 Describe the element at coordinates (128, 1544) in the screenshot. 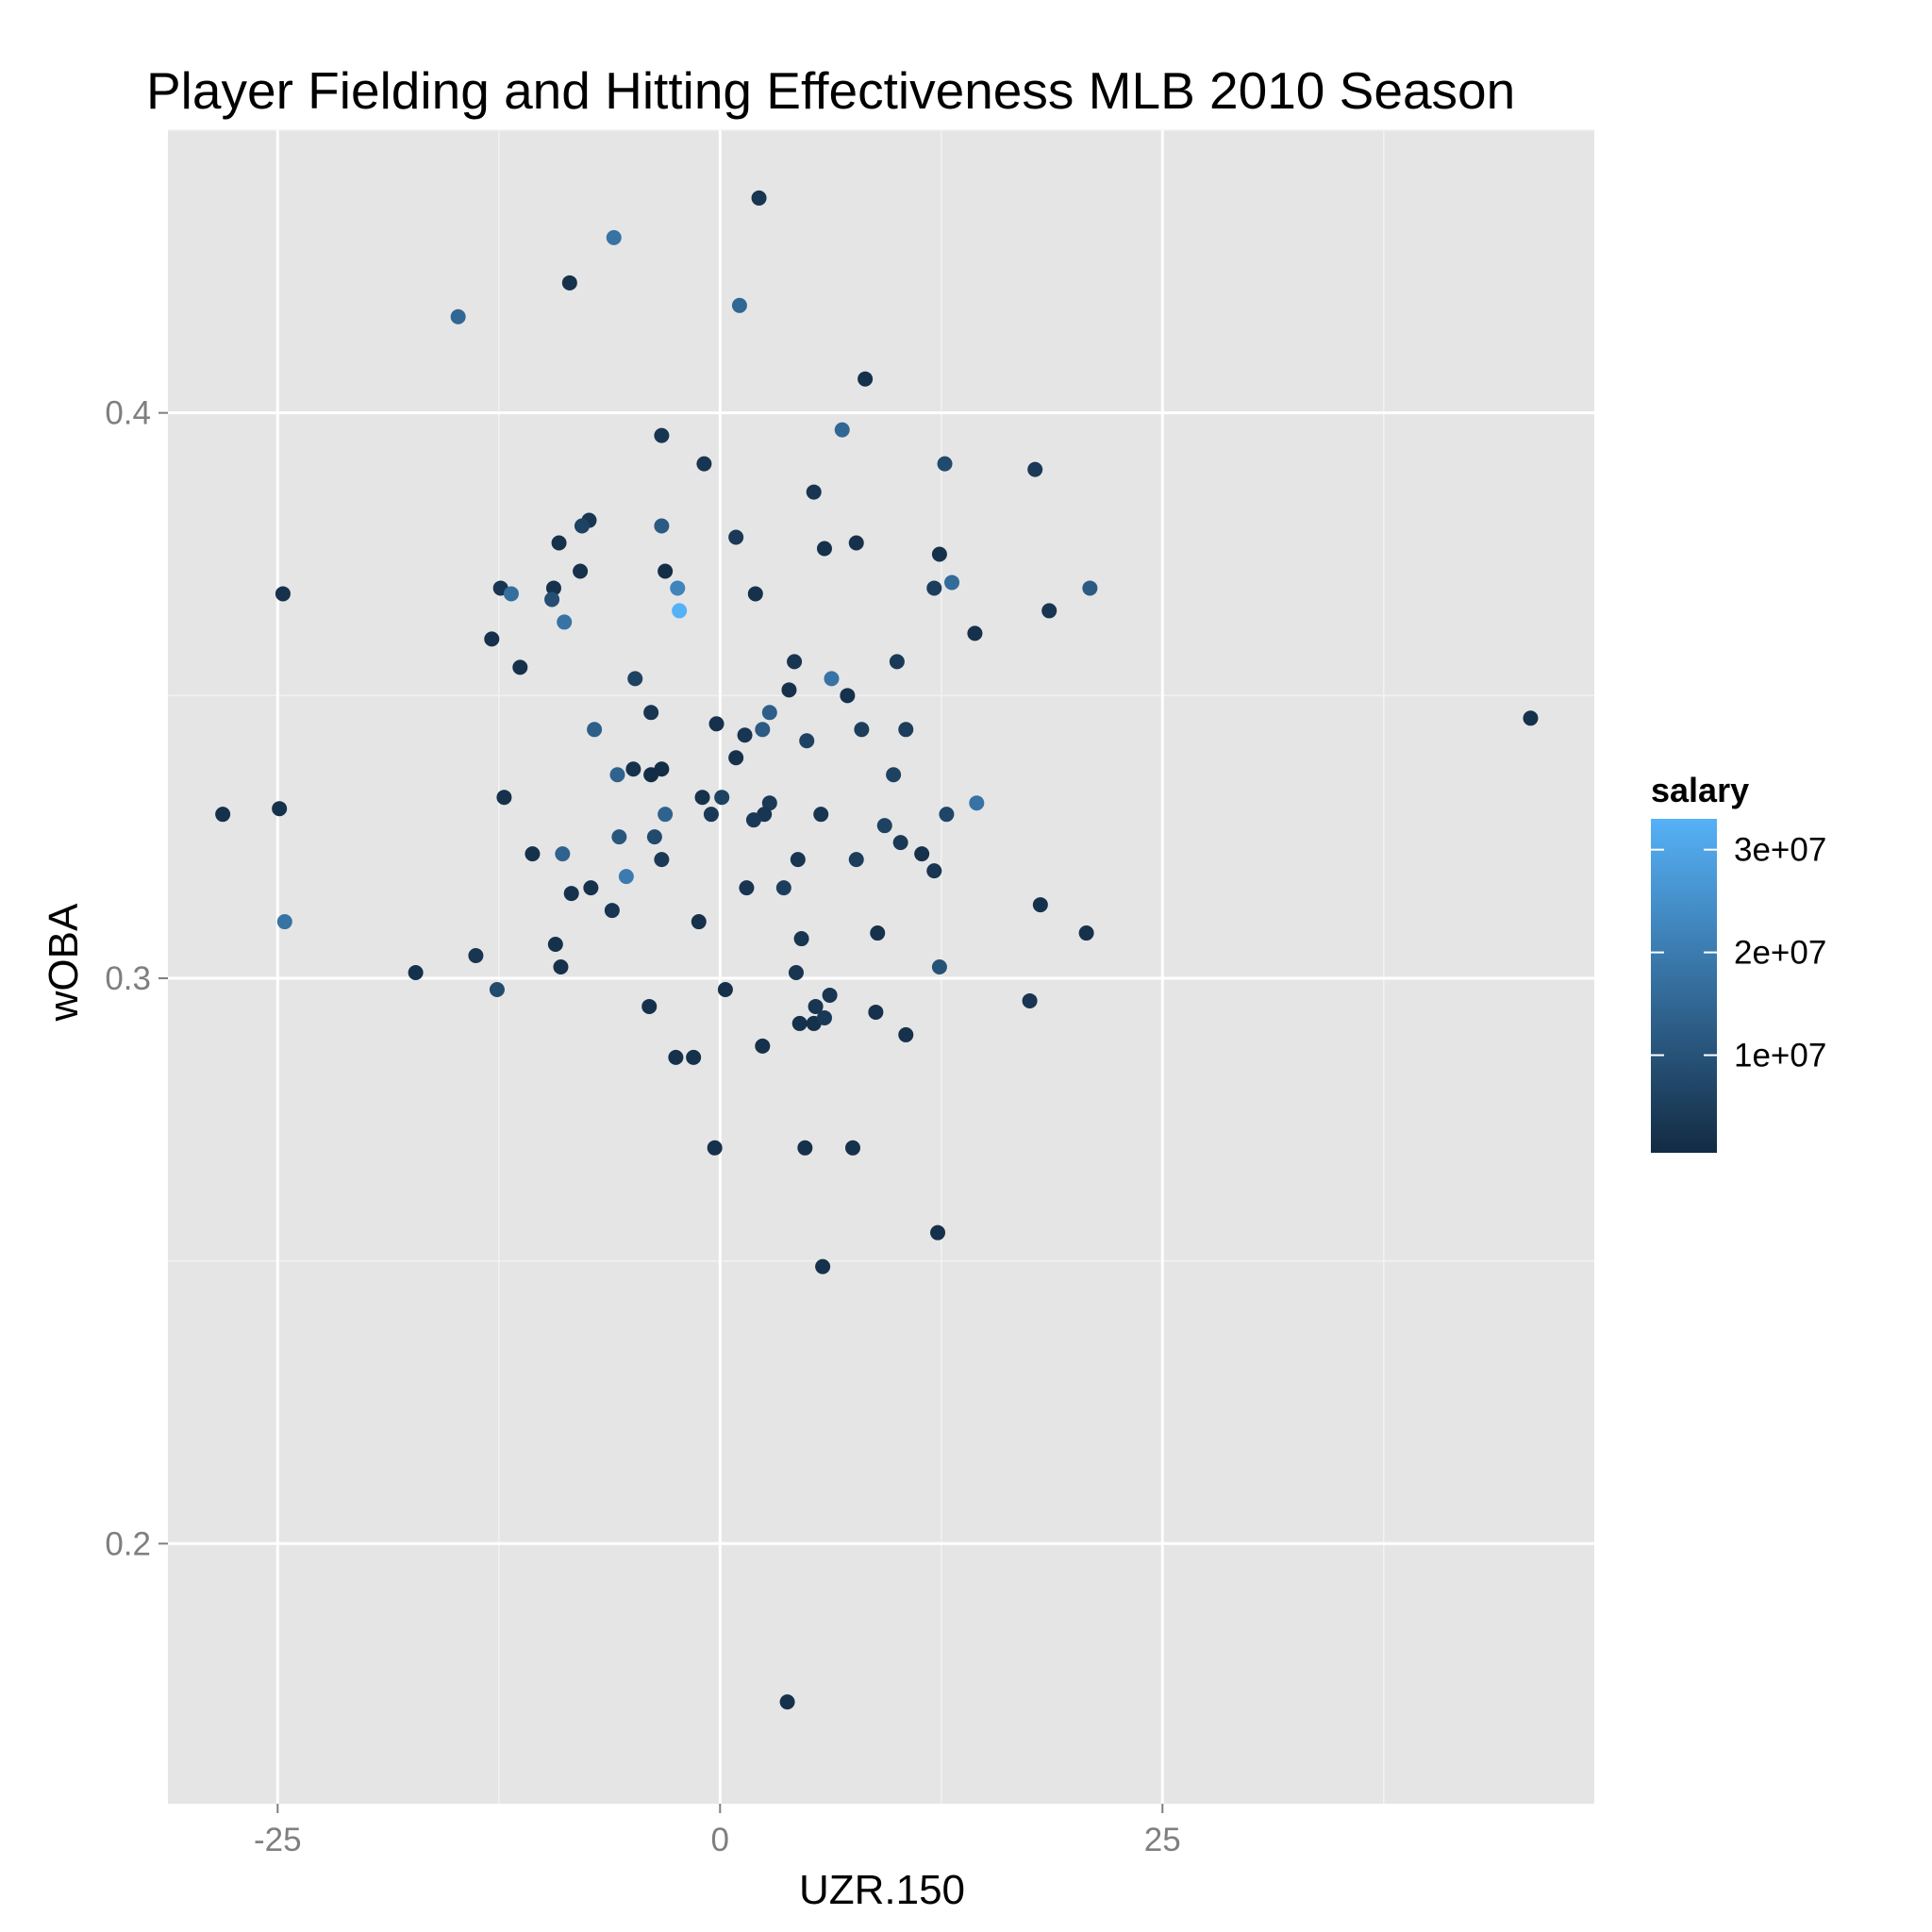

I see `y-tick-label: 0.2` at that location.